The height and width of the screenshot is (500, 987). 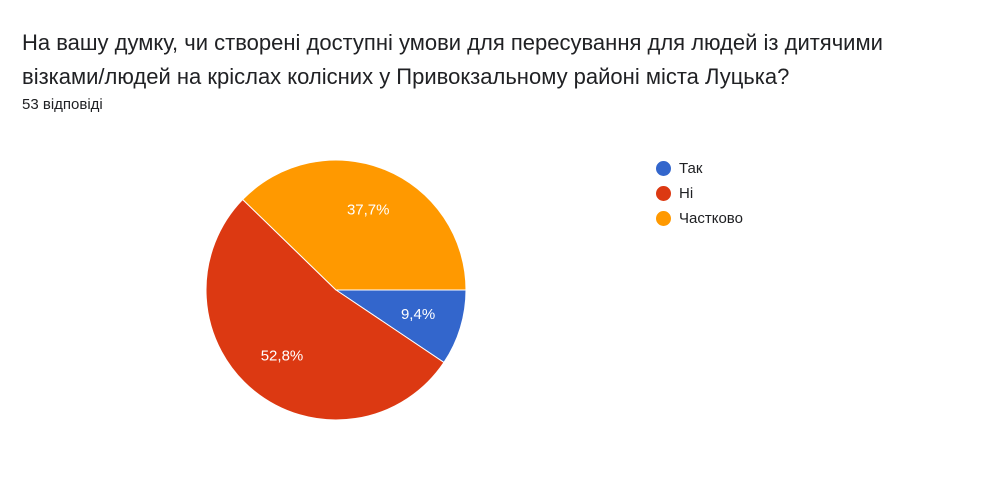 I want to click on chart-legend: Так Ні Частково, so click(x=699, y=193).